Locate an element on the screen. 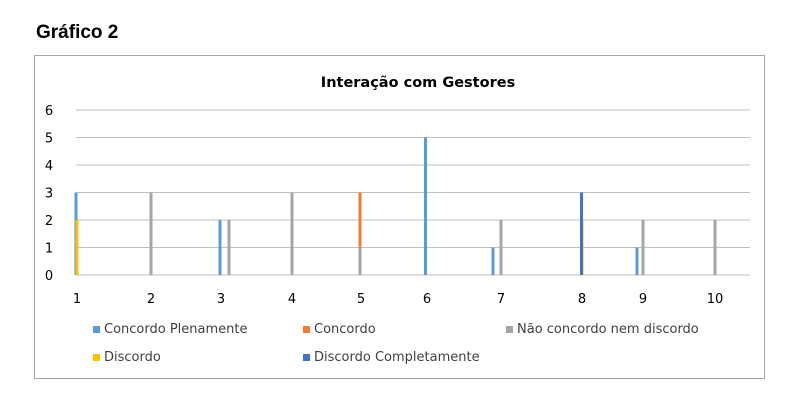 The image size is (796, 410). y-tick-label: 5 is located at coordinates (49, 139).